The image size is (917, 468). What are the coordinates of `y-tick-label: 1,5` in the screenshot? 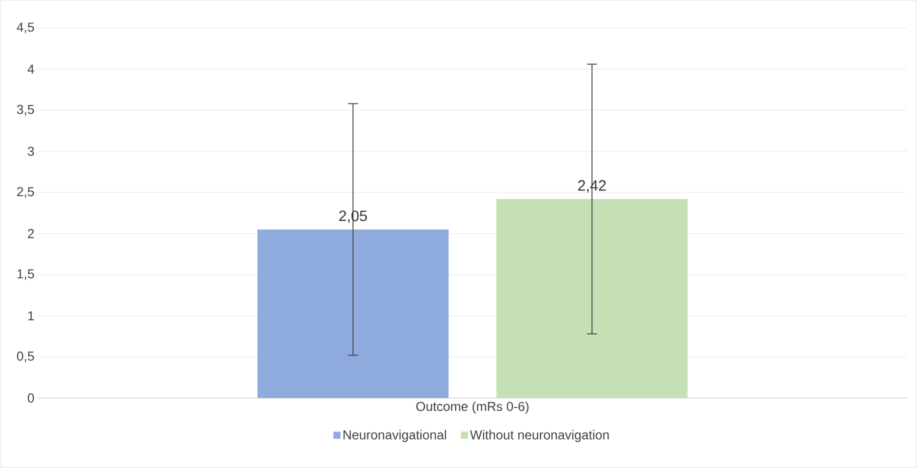 It's located at (25, 274).